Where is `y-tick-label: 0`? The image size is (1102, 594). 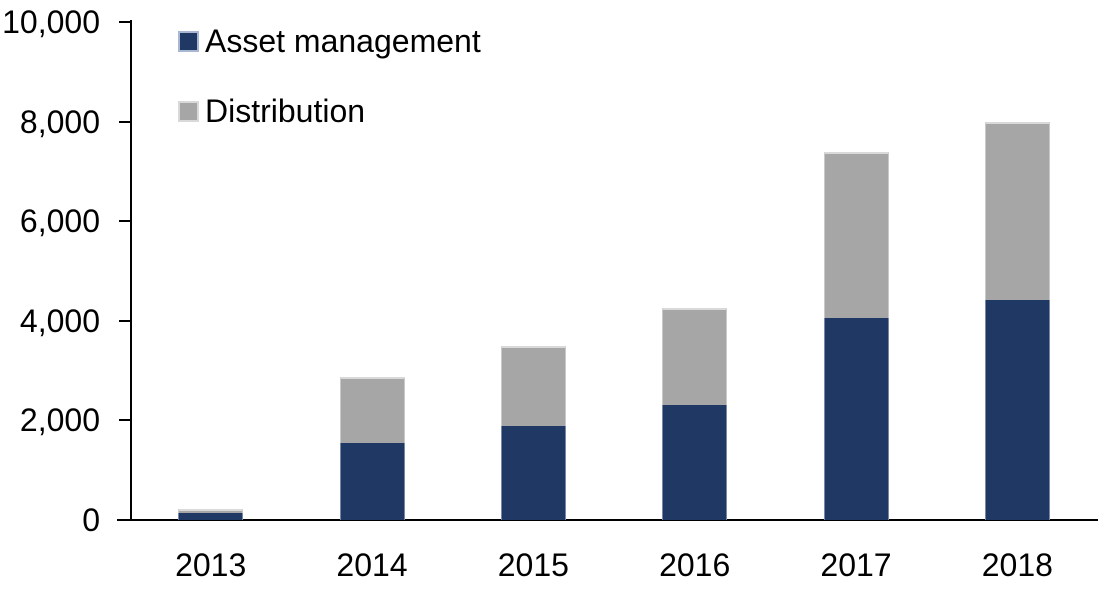 y-tick-label: 0 is located at coordinates (91, 520).